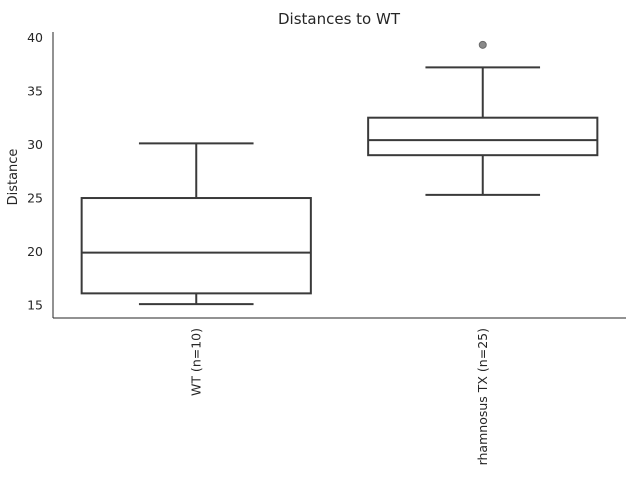  What do you see at coordinates (35, 305) in the screenshot?
I see `y-tick-label: 15` at bounding box center [35, 305].